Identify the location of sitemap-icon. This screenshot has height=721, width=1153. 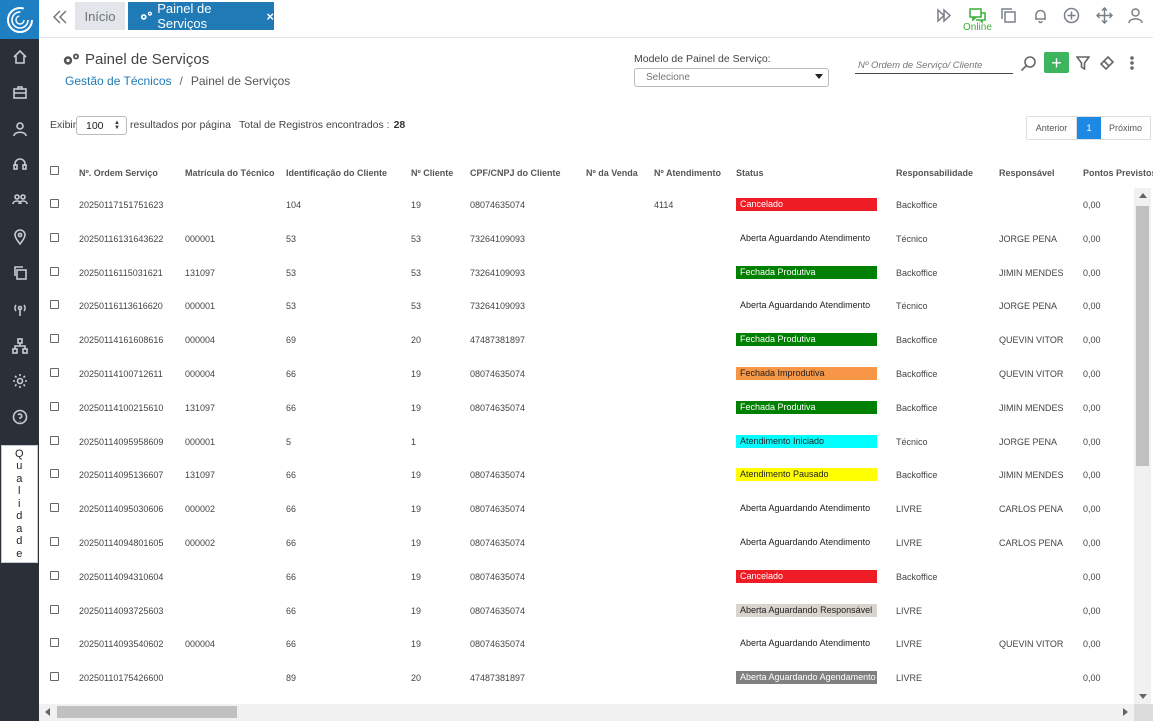
(19, 346).